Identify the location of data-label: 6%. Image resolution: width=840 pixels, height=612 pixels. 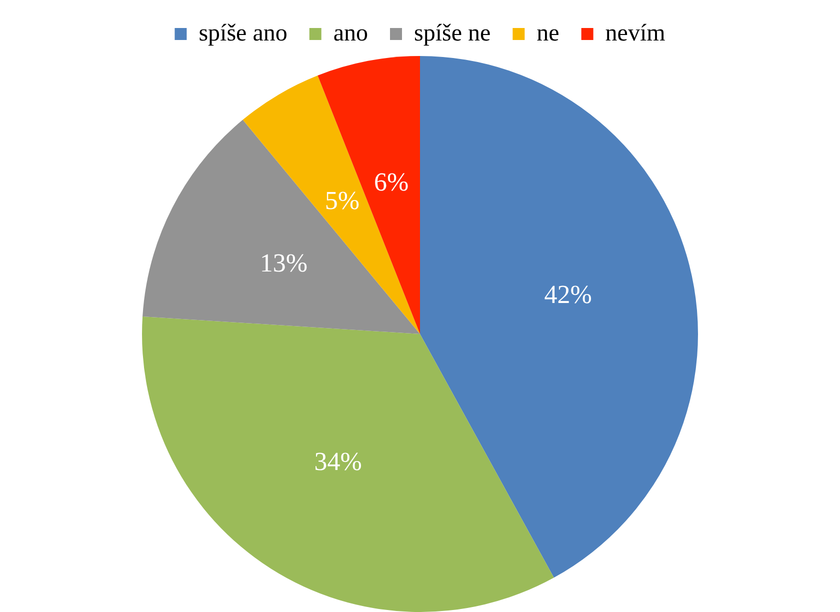
(391, 182).